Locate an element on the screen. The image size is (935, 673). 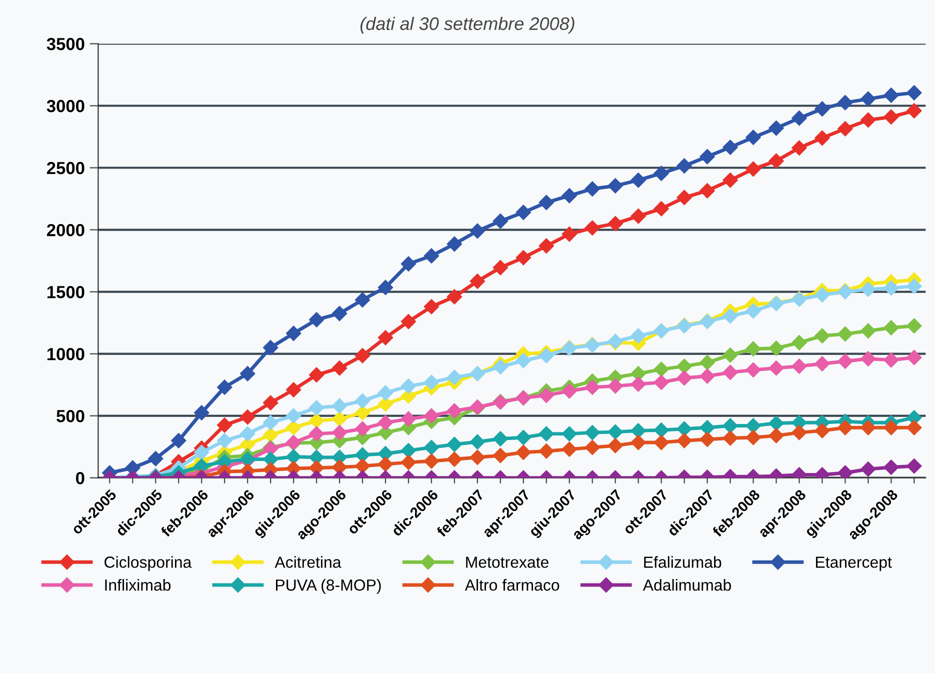
y-tick-label: 2000 is located at coordinates (65, 230).